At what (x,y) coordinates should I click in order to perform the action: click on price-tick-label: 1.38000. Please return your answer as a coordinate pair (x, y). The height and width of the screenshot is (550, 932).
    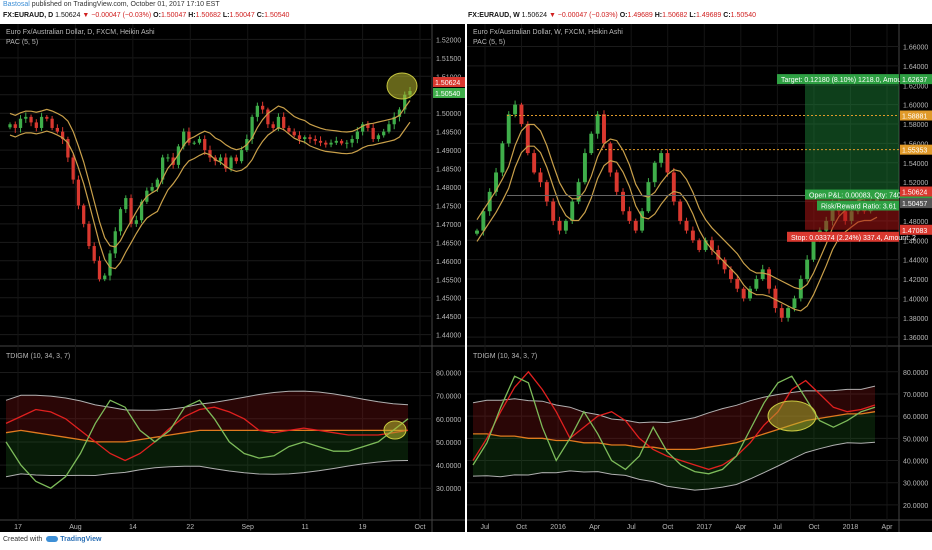
    Looking at the image, I should click on (915, 319).